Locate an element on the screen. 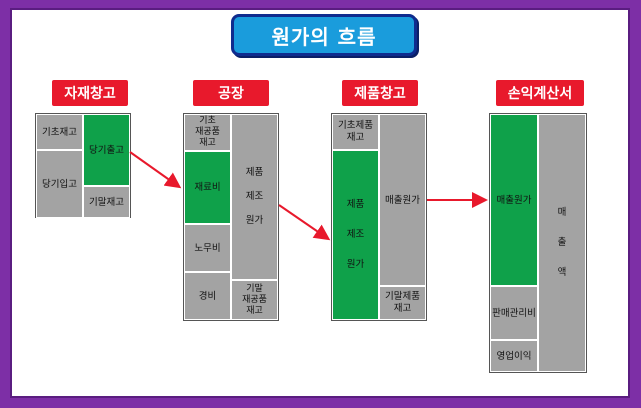 The width and height of the screenshot is (641, 408). factory-beginning-wip-cell: 기초 재공품 재고 is located at coordinates (207, 132).